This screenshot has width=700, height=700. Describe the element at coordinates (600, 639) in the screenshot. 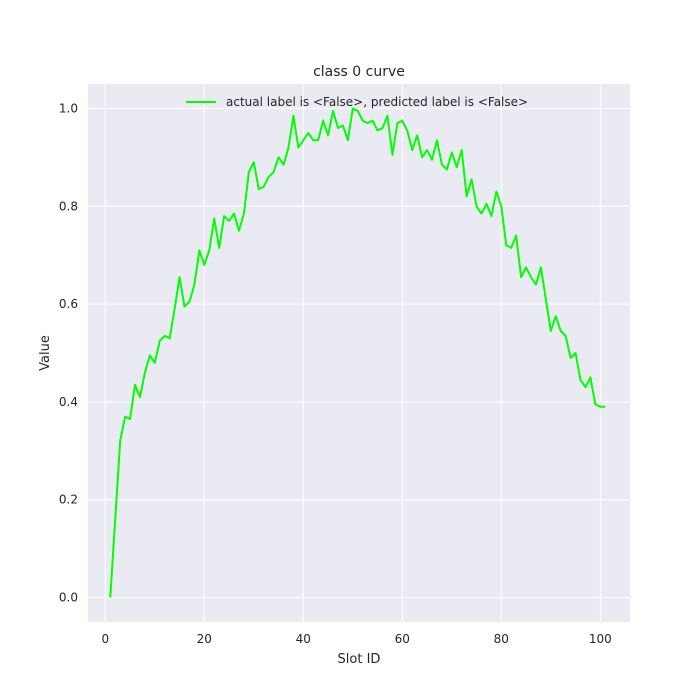

I see `x-tick-label: 100` at that location.